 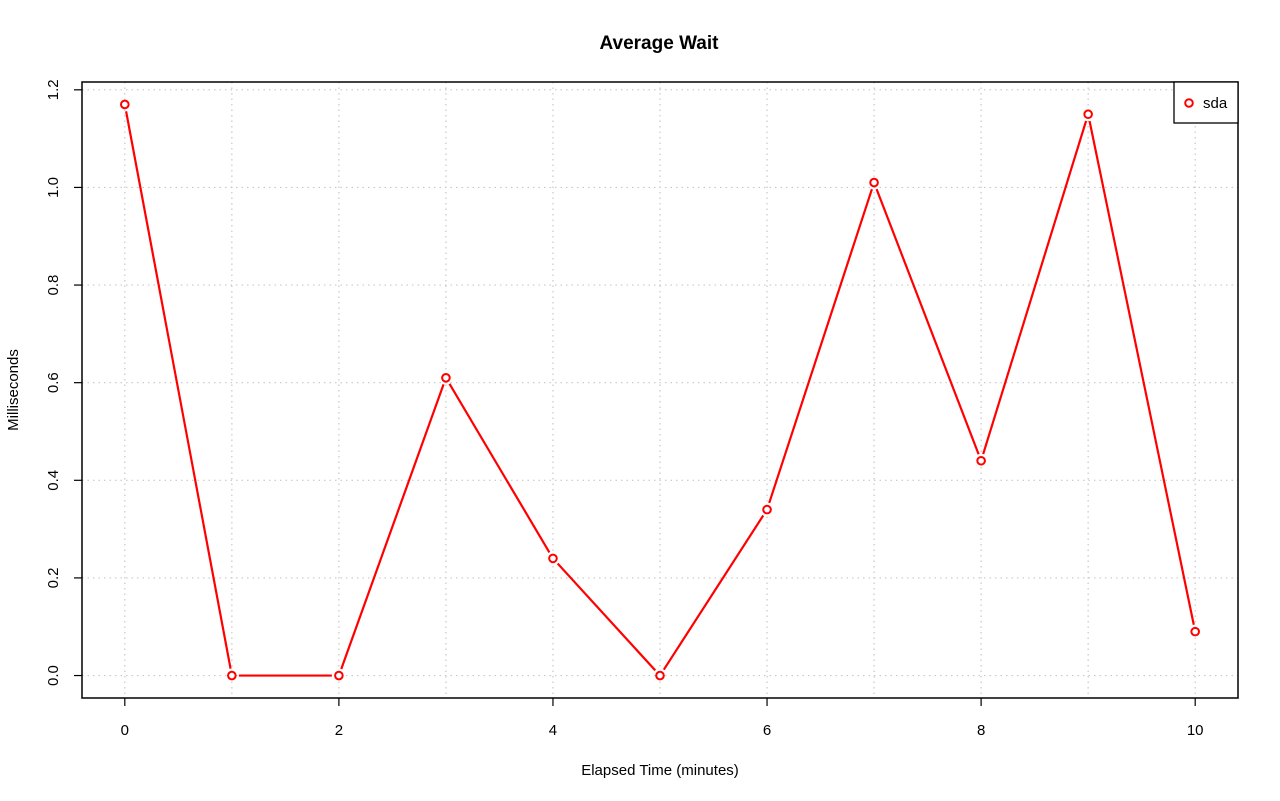 What do you see at coordinates (660, 43) in the screenshot?
I see `chart-title: Average Wait` at bounding box center [660, 43].